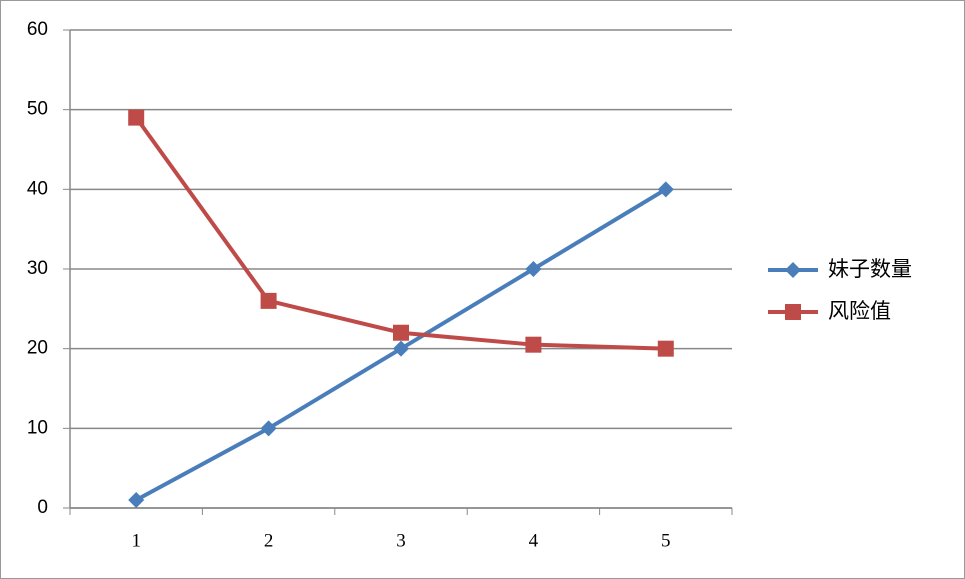  What do you see at coordinates (870, 269) in the screenshot?
I see `legend-label: 妹子数量` at bounding box center [870, 269].